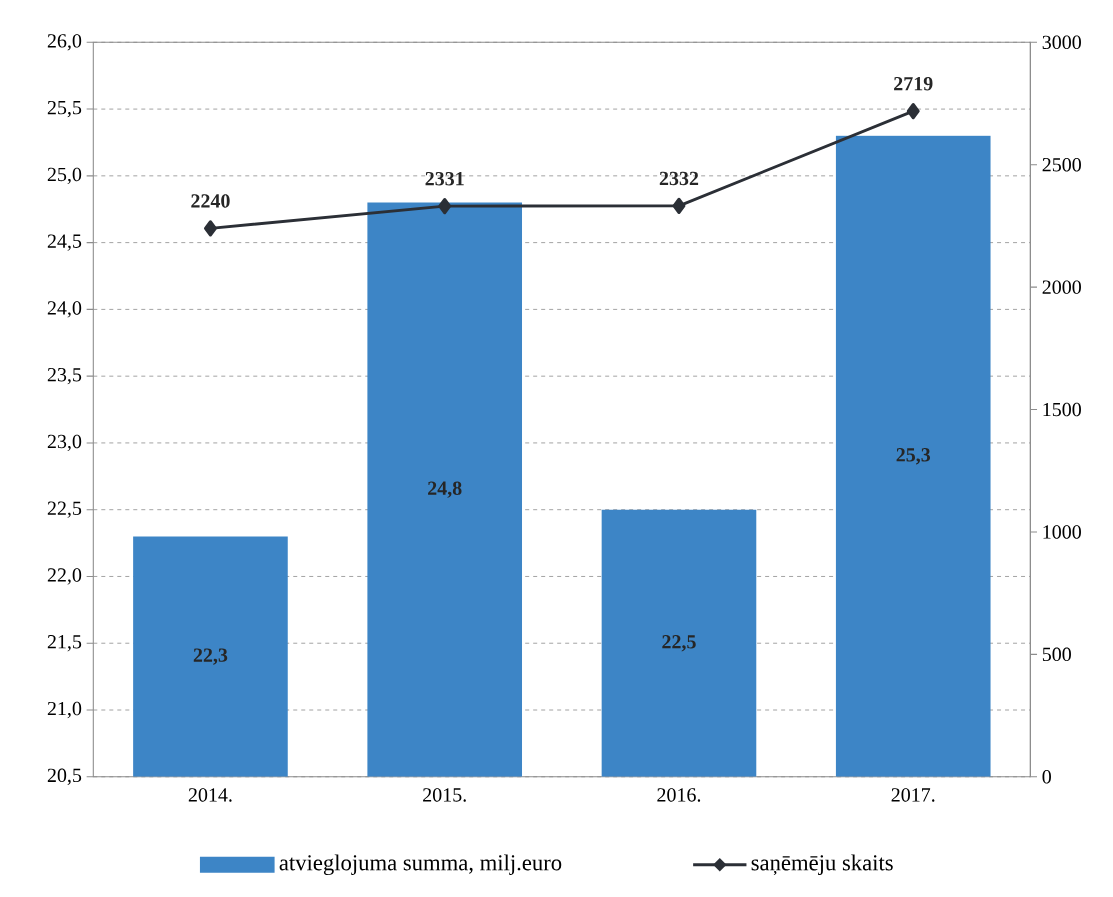 The width and height of the screenshot is (1113, 897). What do you see at coordinates (210, 795) in the screenshot?
I see `x-tick-label: 2014.` at bounding box center [210, 795].